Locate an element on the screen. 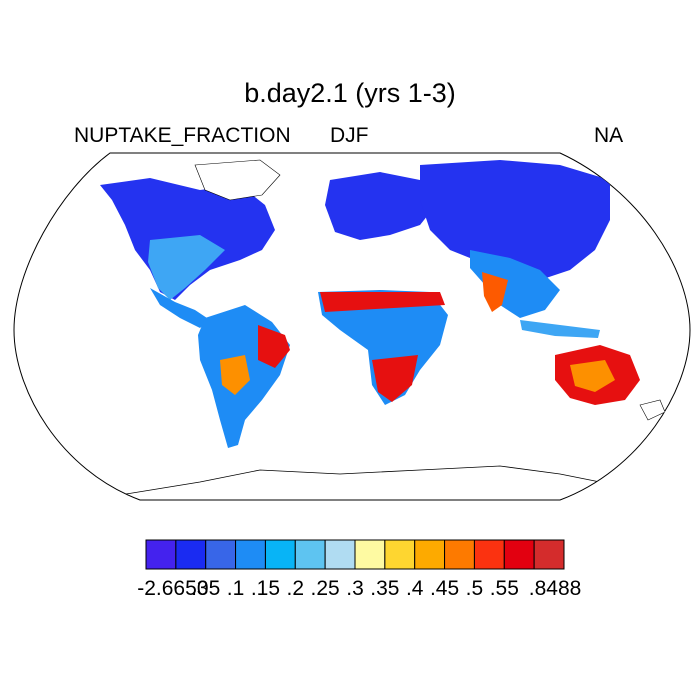  sahara-gap is located at coordinates (396, 270).